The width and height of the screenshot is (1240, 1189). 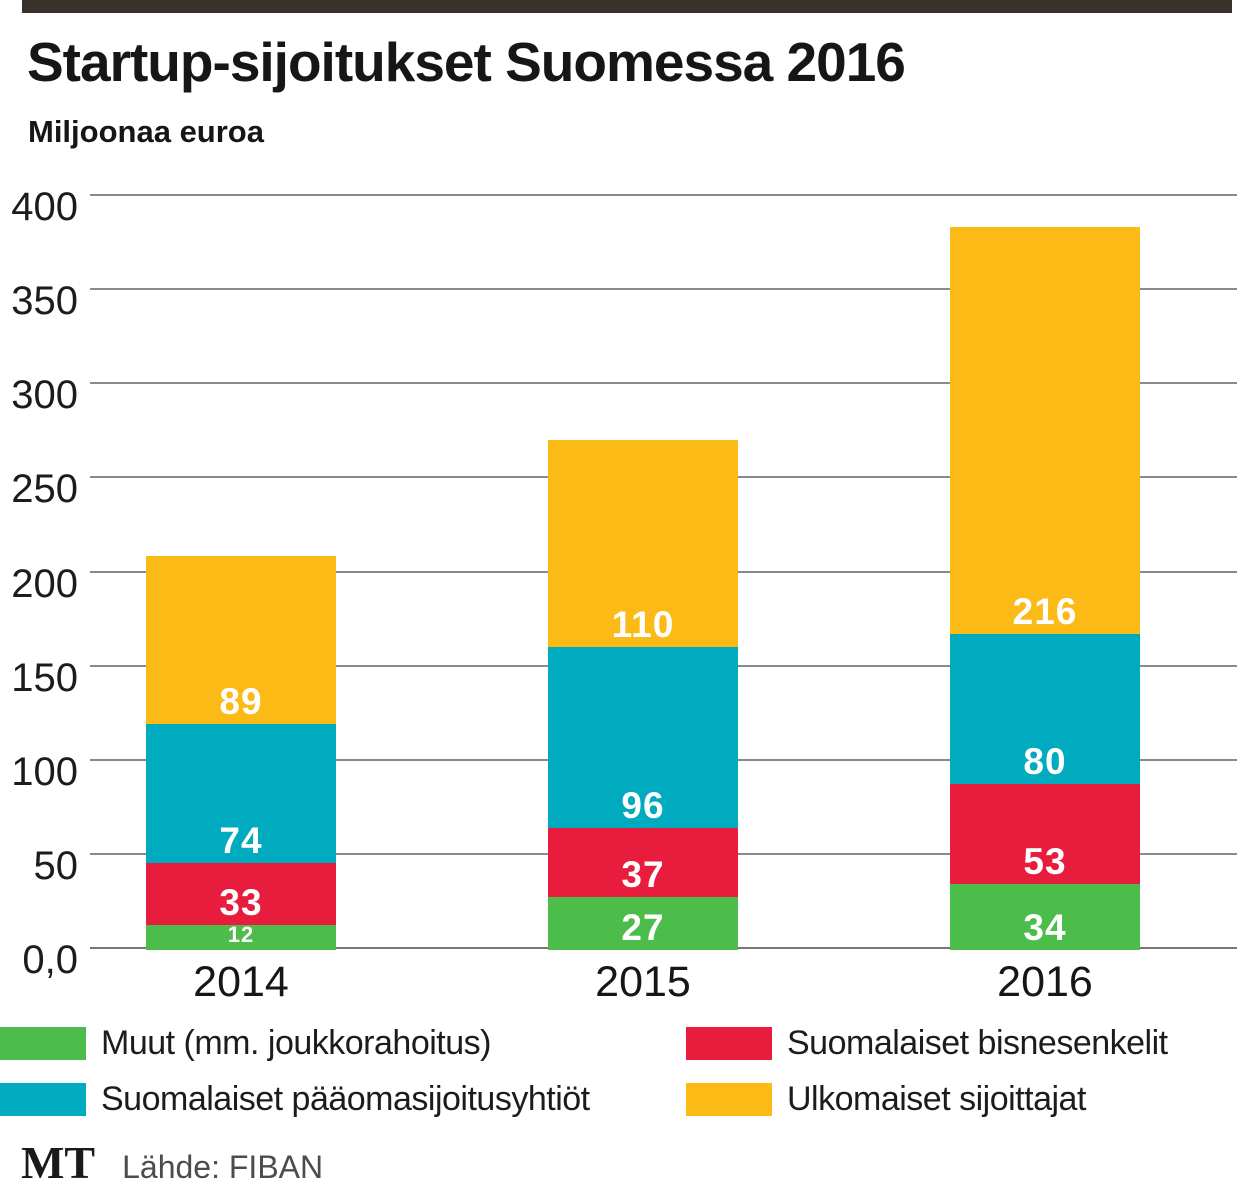 I want to click on bar-segment: 27, so click(x=643, y=923).